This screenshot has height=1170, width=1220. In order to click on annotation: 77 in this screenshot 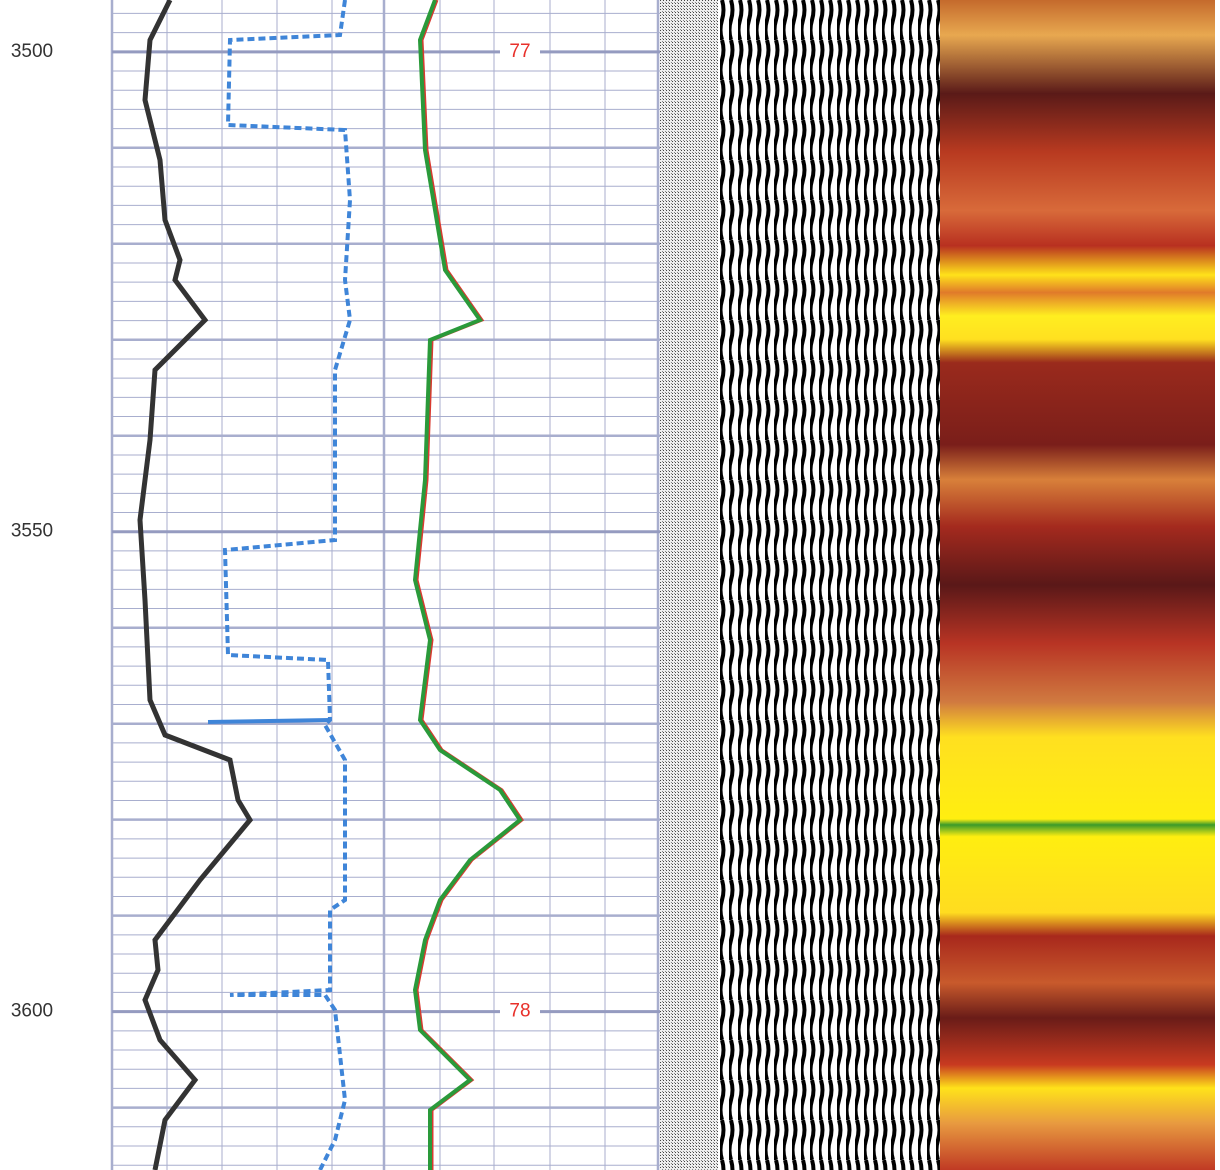, I will do `click(519, 51)`.